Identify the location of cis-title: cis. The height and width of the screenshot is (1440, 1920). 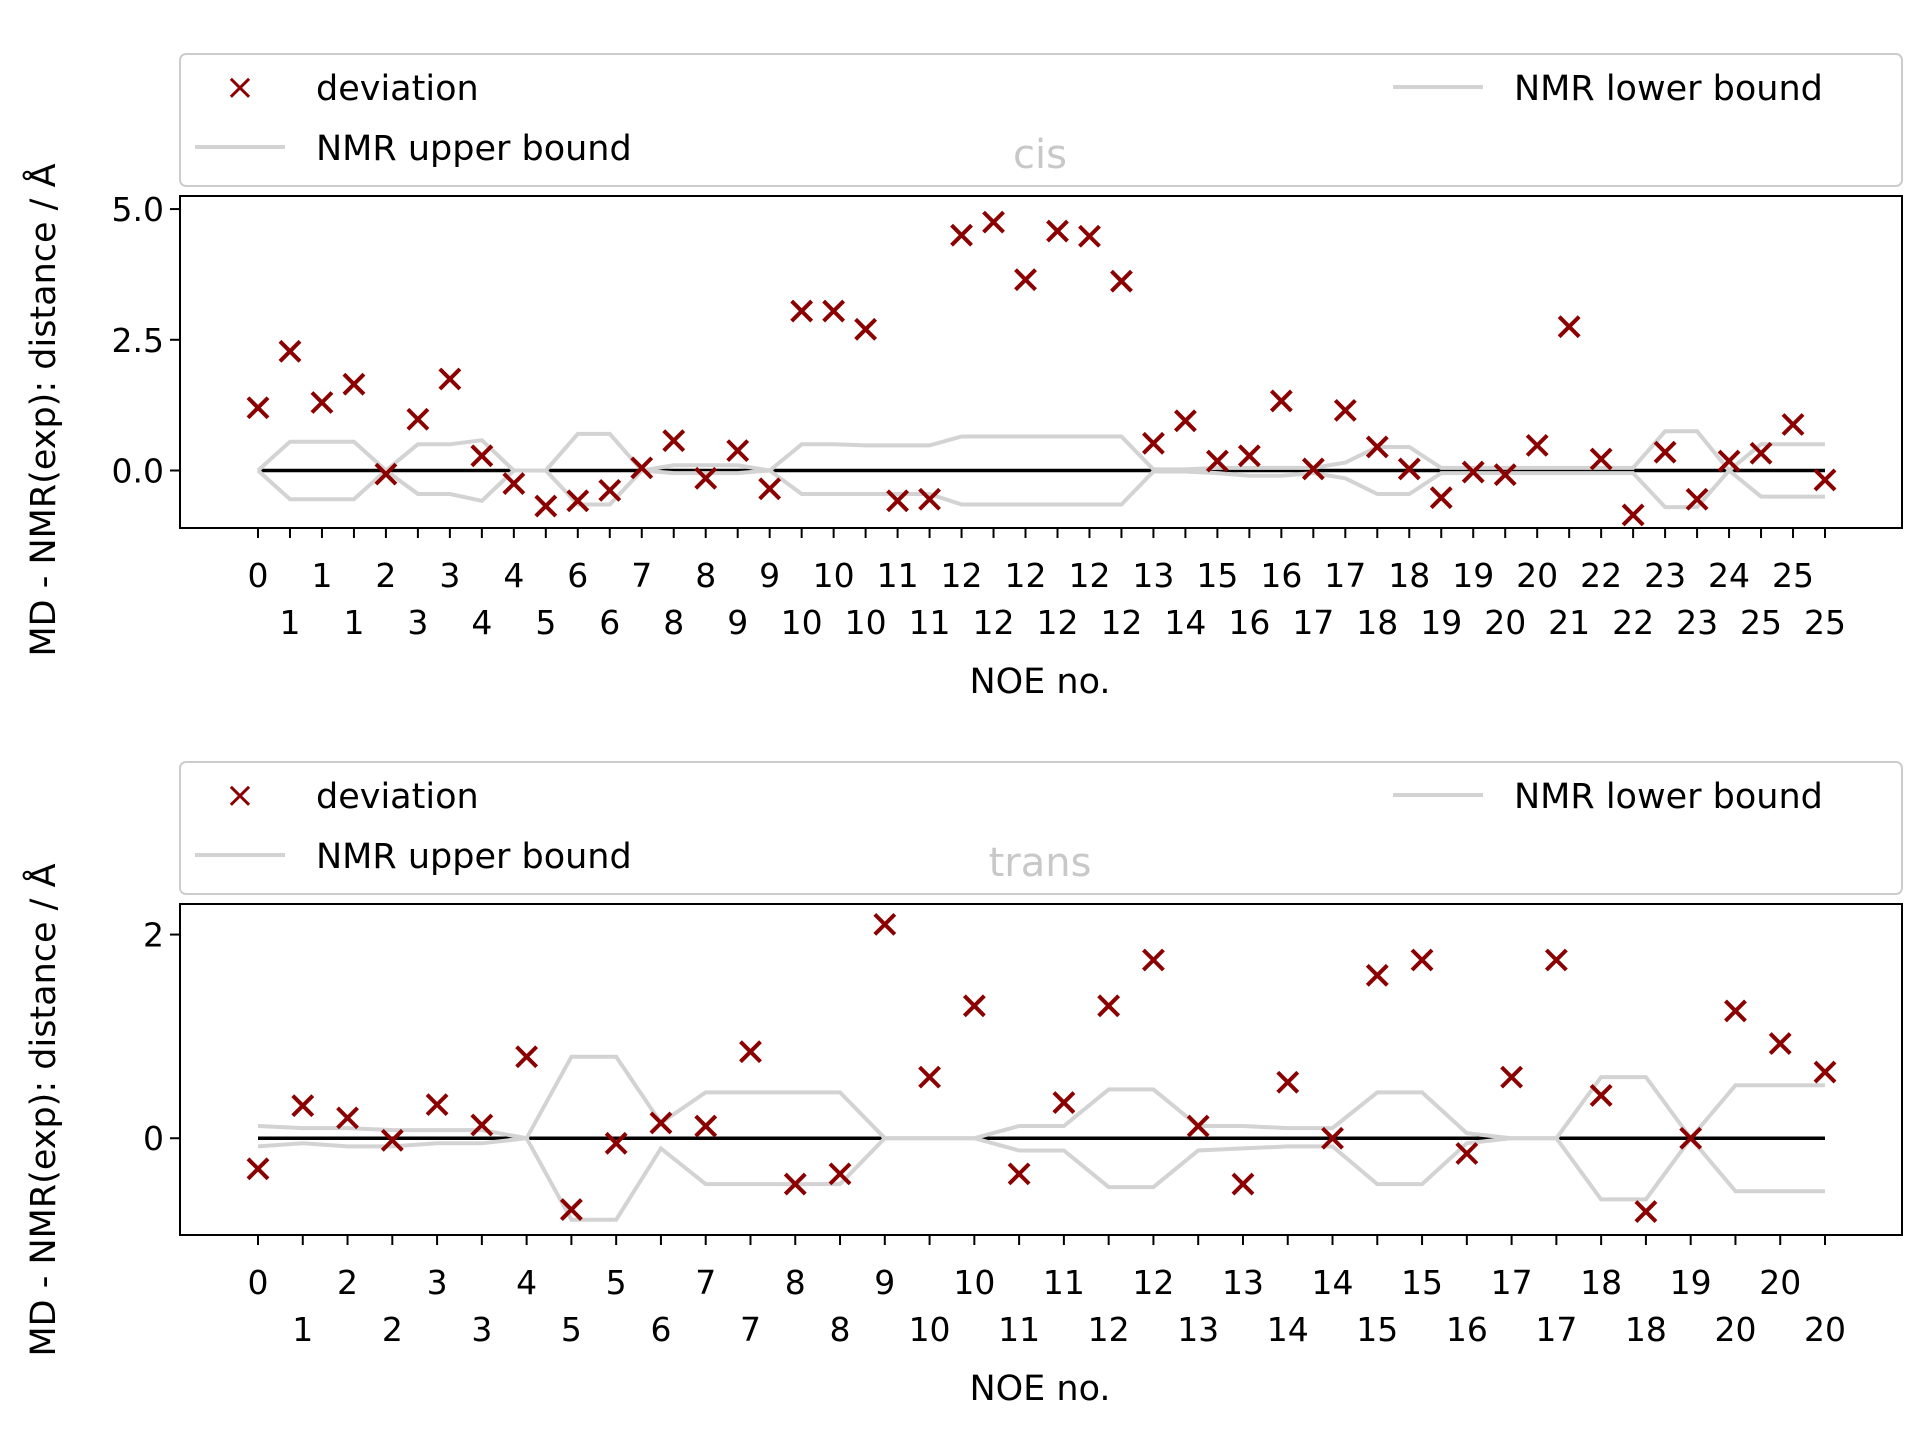
(1040, 155).